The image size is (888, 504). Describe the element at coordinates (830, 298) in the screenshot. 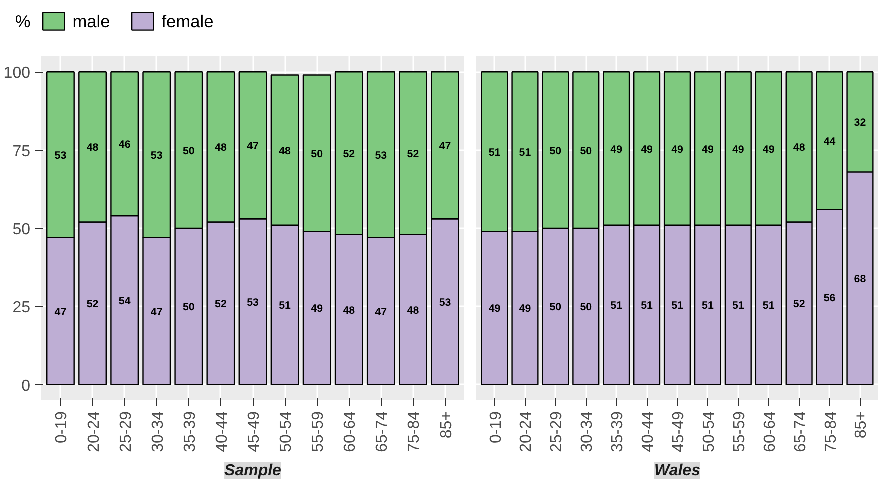

I see `data-label: 56` at that location.